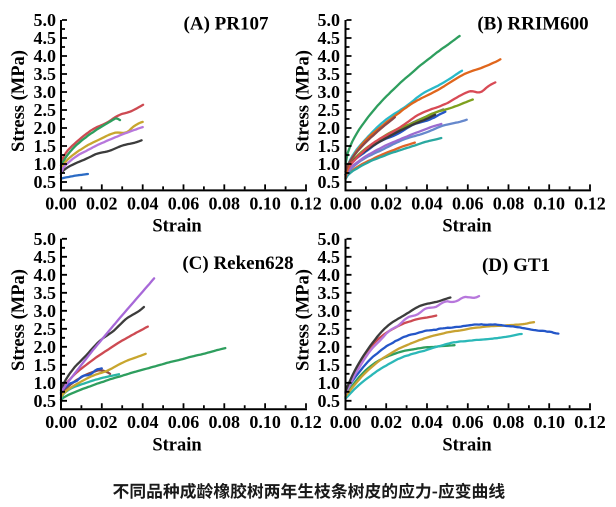 The width and height of the screenshot is (616, 507). Describe the element at coordinates (237, 263) in the screenshot. I see `svg-text: (C) Reken628` at that location.